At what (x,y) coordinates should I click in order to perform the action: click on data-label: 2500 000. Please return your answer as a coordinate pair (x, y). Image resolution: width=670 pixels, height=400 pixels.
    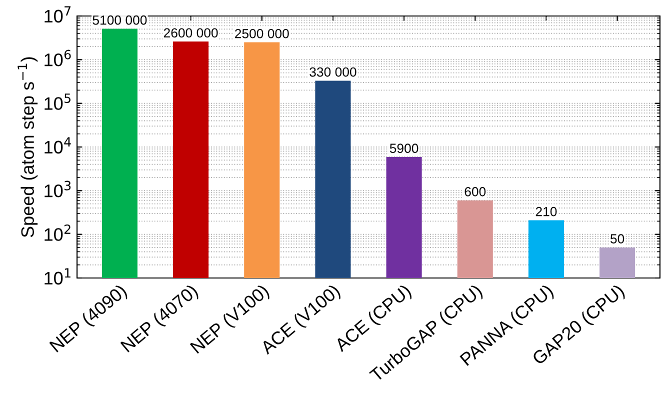
    Looking at the image, I should click on (262, 33).